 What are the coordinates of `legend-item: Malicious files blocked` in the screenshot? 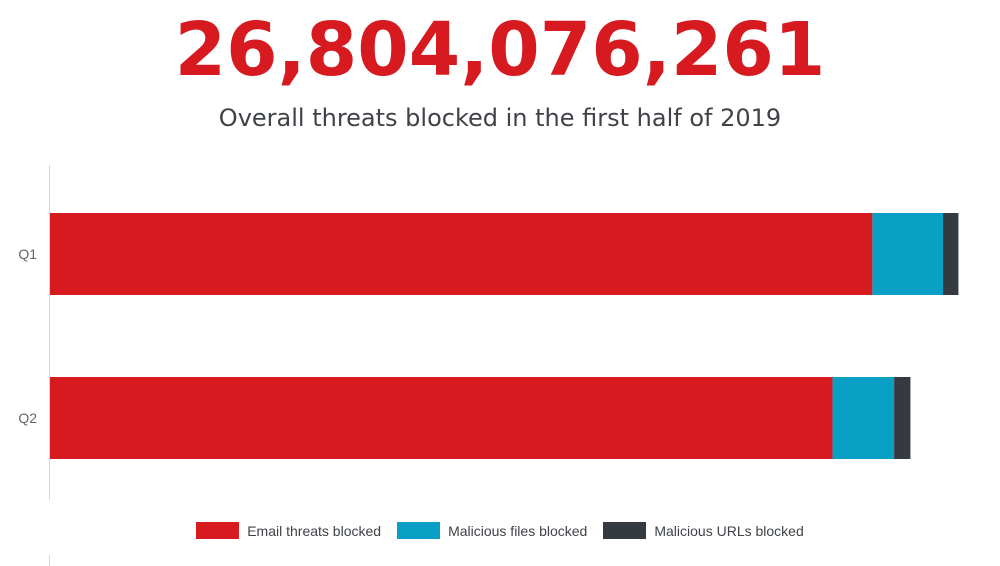 It's located at (492, 530).